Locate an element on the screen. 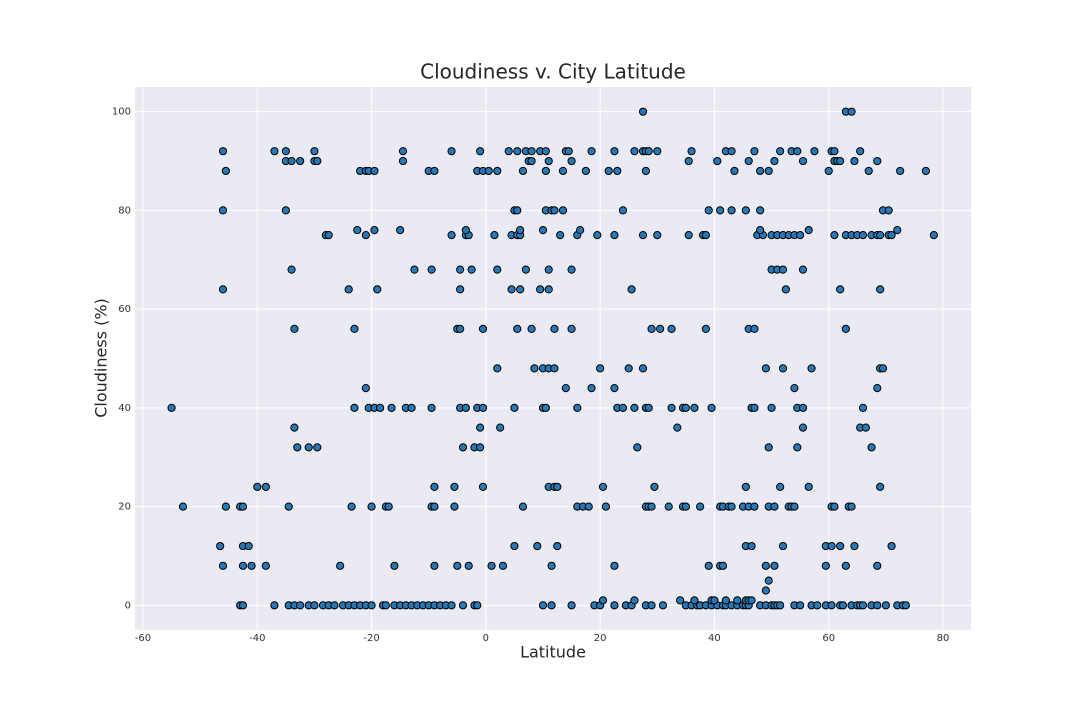 The image size is (1080, 720). y-tick-label: 0 is located at coordinates (128, 605).